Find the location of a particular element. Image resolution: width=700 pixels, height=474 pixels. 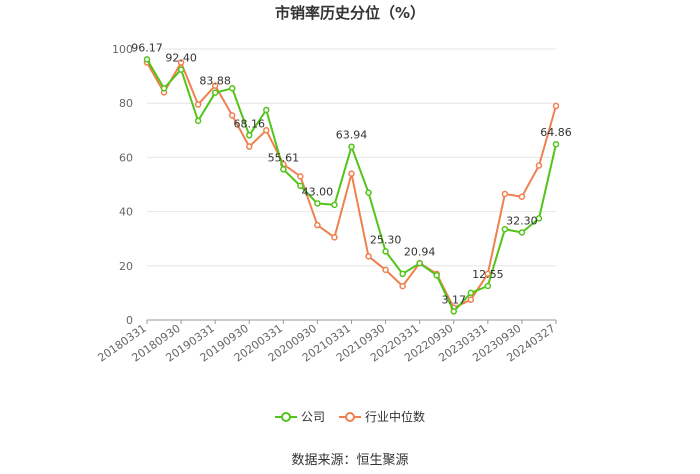

y-tick-label: 0 is located at coordinates (129, 320).